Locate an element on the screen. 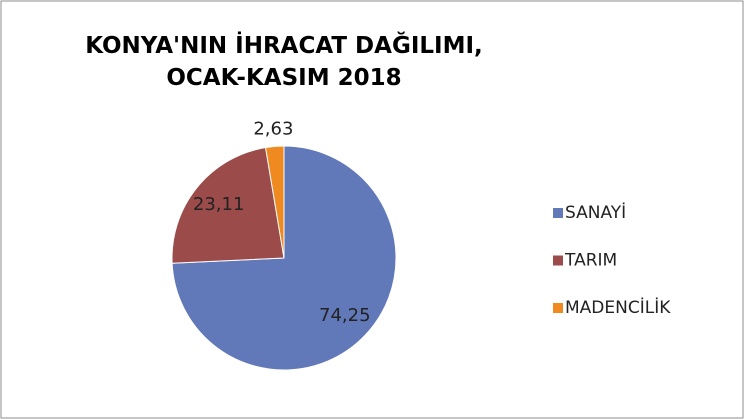  legend-label: TARIM is located at coordinates (590, 261).